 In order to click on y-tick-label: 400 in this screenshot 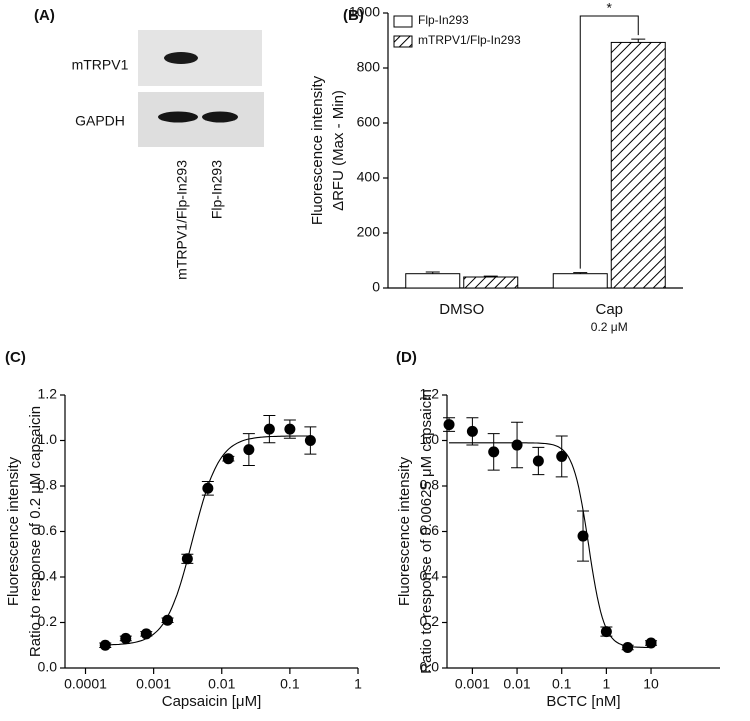, I will do `click(369, 177)`.